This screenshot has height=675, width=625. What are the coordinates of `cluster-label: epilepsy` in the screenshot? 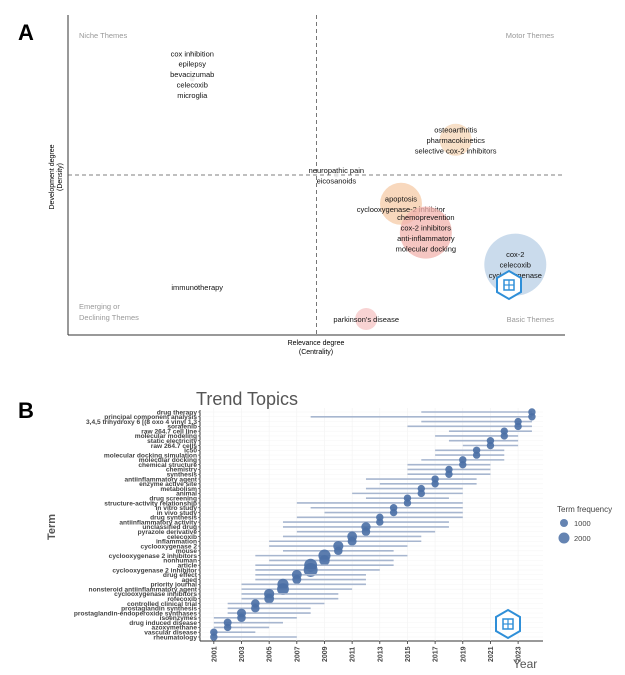 It's located at (192, 63).